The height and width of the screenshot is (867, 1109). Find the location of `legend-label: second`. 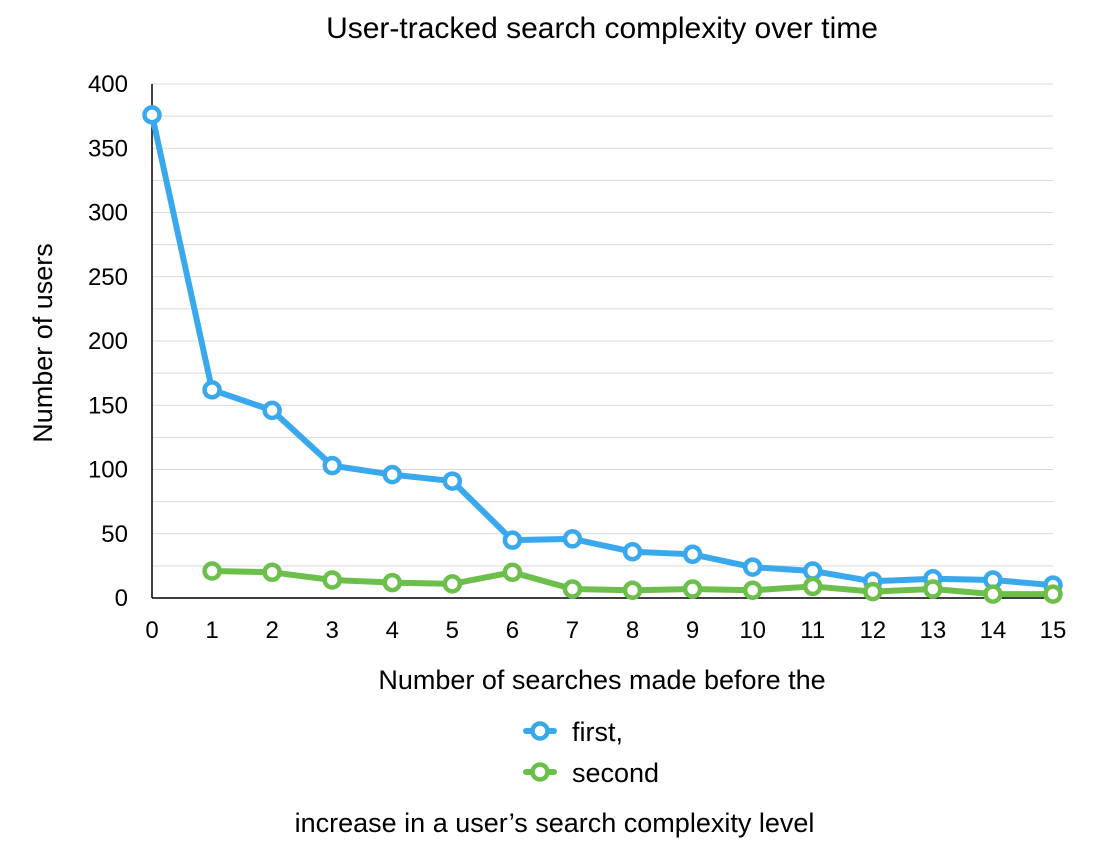

legend-label: second is located at coordinates (615, 773).